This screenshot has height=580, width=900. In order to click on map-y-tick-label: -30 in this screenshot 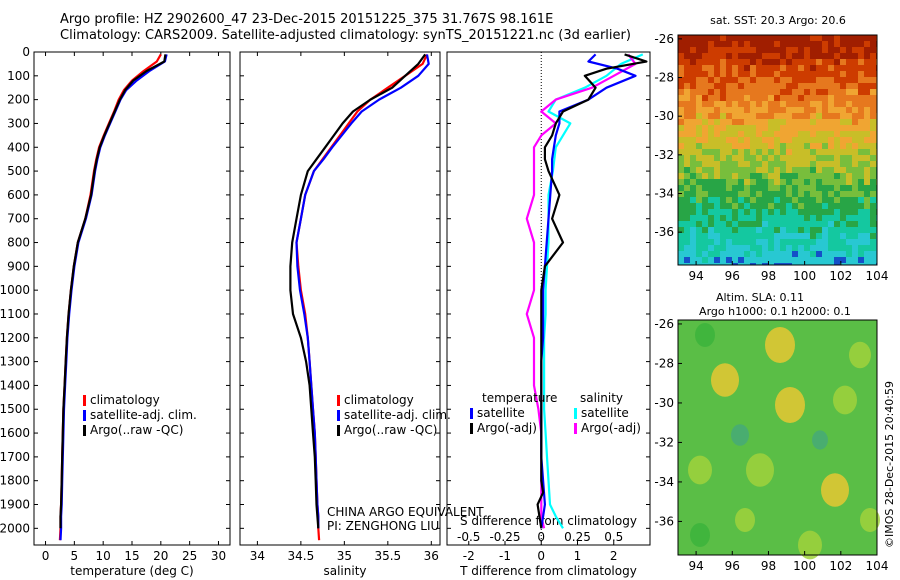, I will do `click(664, 116)`.